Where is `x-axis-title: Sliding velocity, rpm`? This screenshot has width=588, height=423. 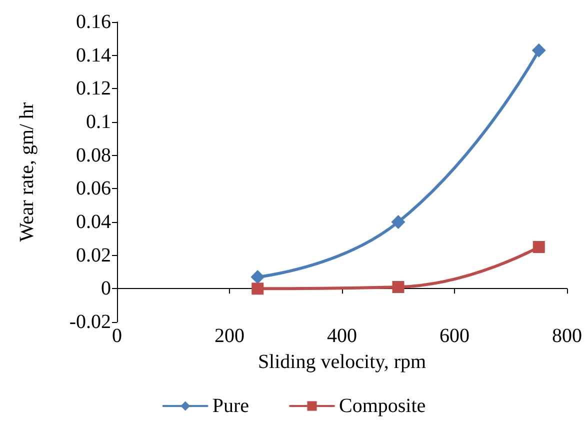 x-axis-title: Sliding velocity, rpm is located at coordinates (342, 362).